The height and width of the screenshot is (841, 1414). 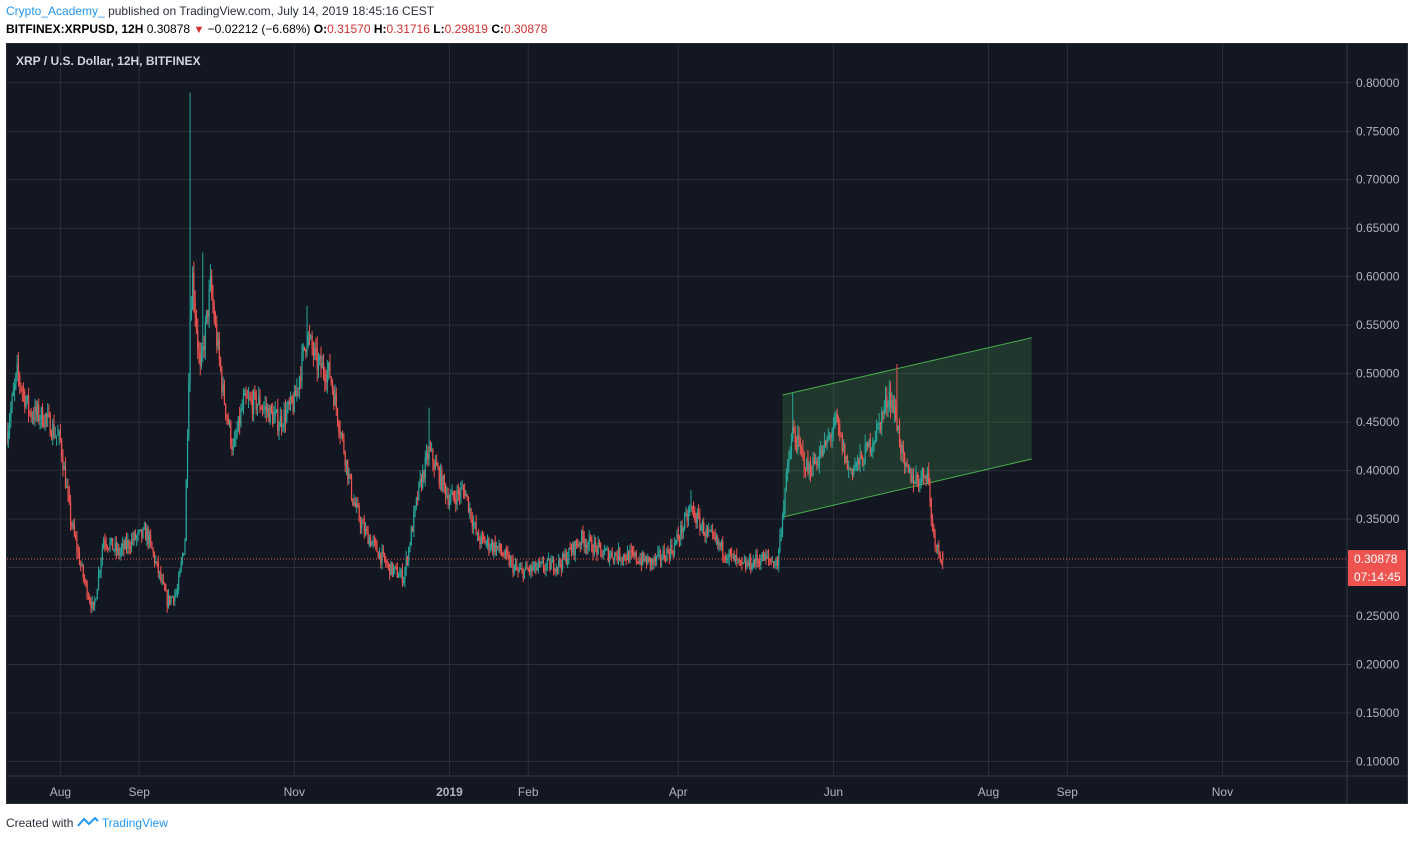 I want to click on high-value: 0.31716, so click(x=408, y=29).